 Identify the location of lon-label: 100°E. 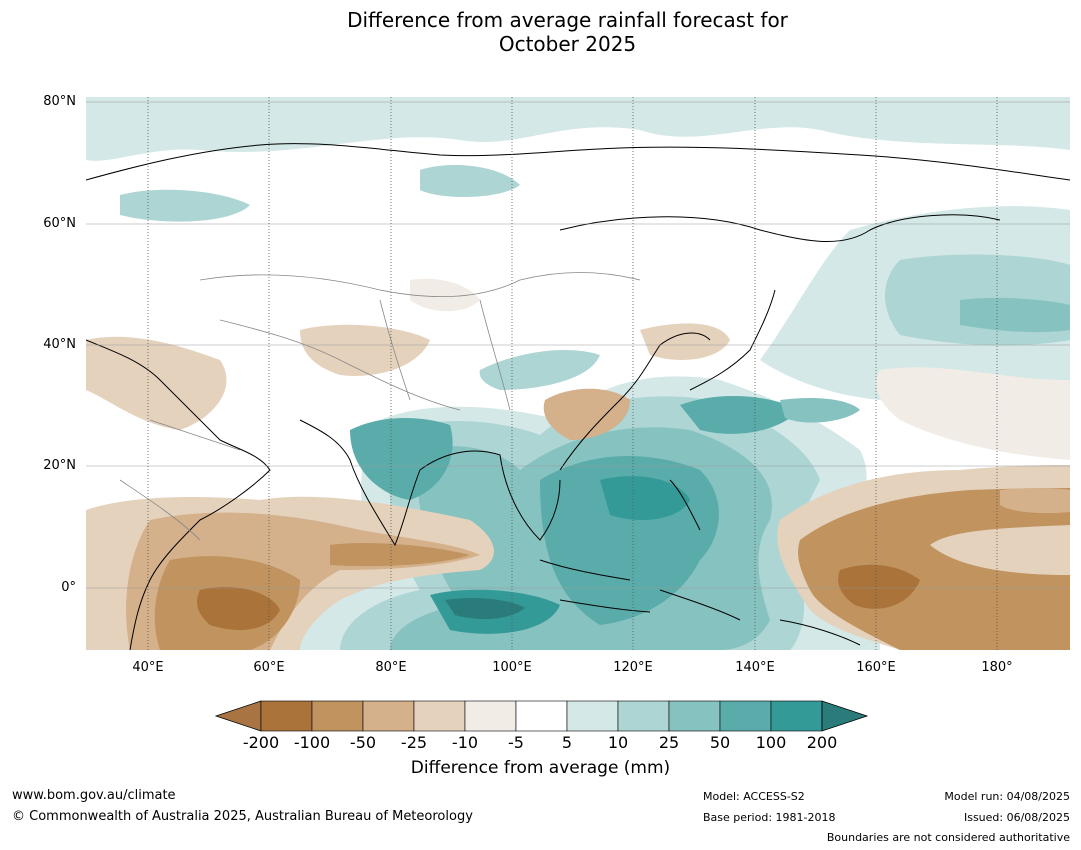
(512, 667).